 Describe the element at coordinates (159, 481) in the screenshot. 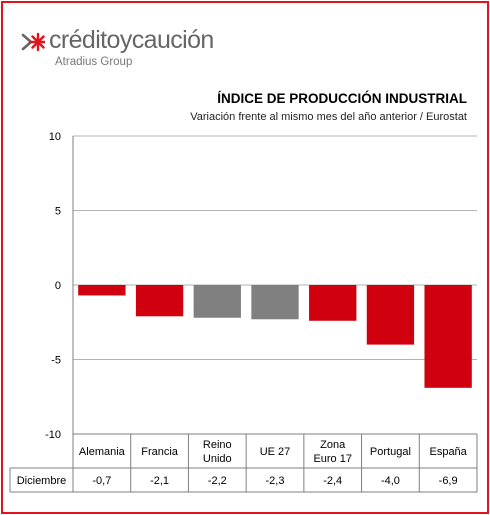

I see `table-value-label: -2,1` at that location.